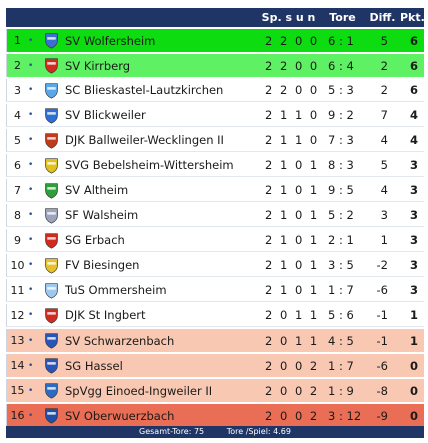 The height and width of the screenshot is (443, 428). What do you see at coordinates (159, 140) in the screenshot?
I see `club-name-link: DJK Ballweiler-Wecklingen II` at bounding box center [159, 140].